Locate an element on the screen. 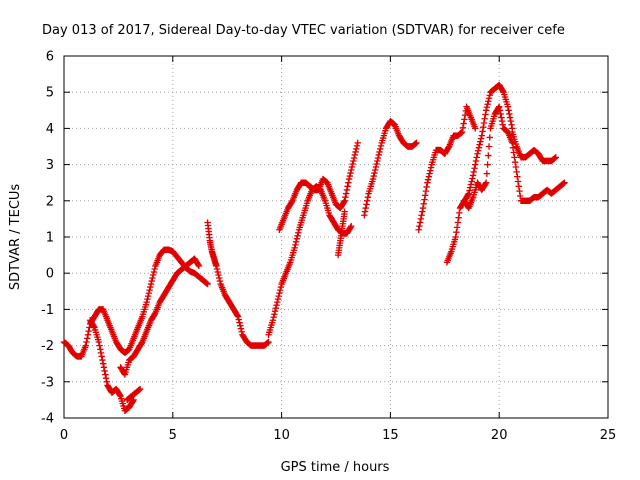  y-tick-label: 6 is located at coordinates (50, 57).